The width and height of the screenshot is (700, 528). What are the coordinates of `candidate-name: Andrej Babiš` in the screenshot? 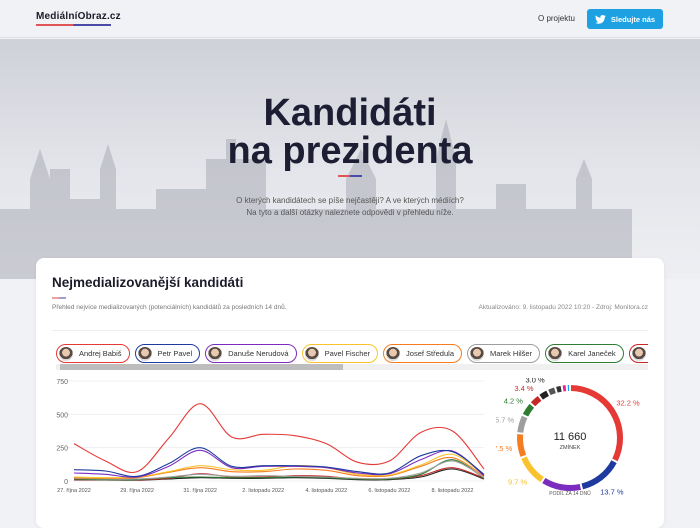 It's located at (100, 353).